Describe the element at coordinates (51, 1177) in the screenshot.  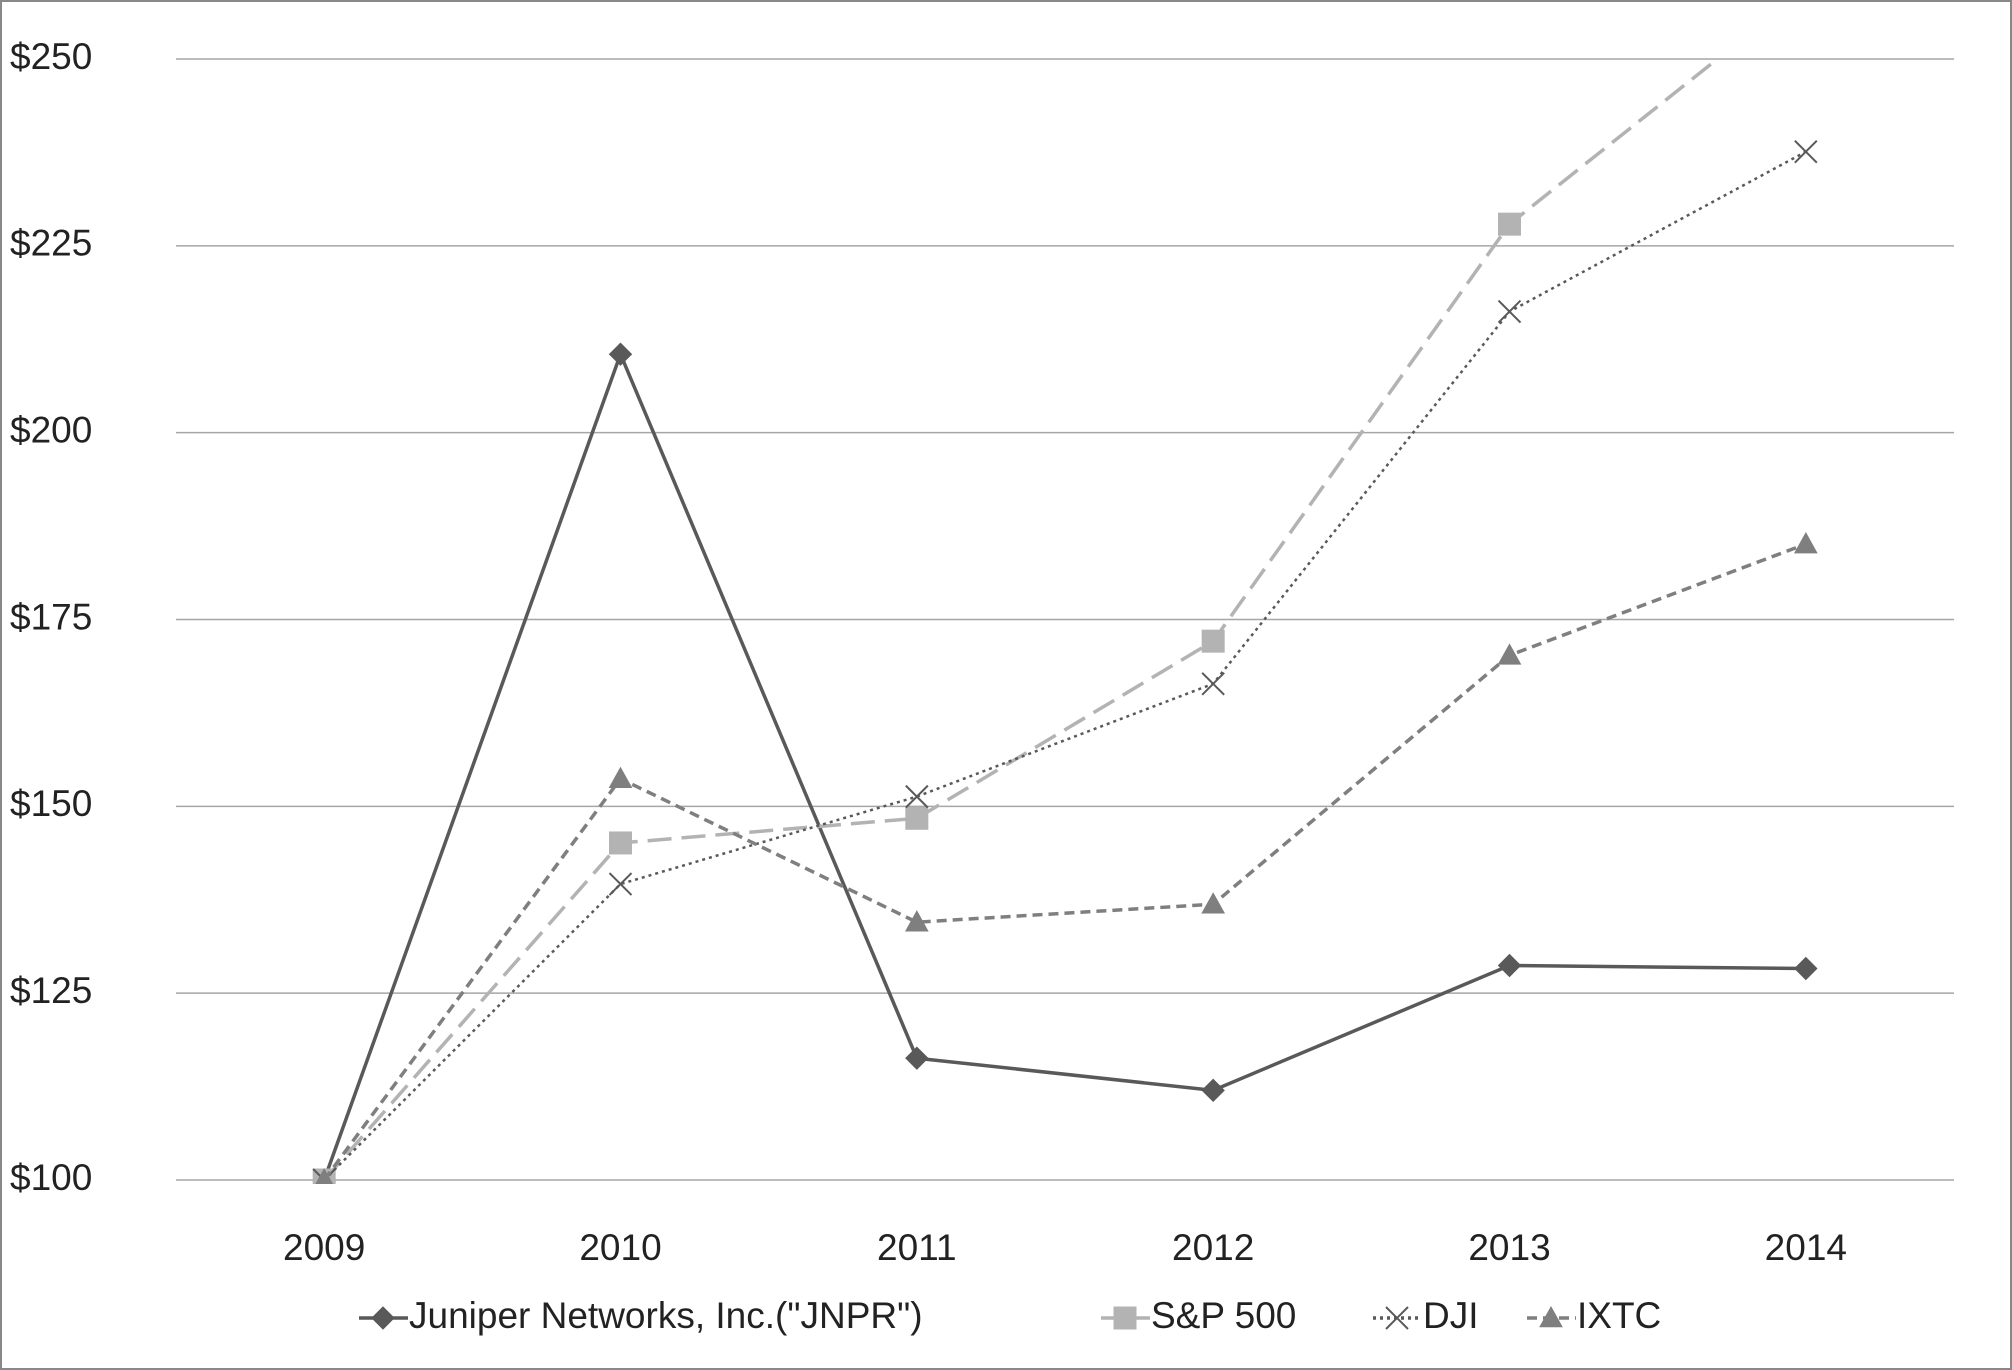
I see `y-tick-label: $100` at that location.